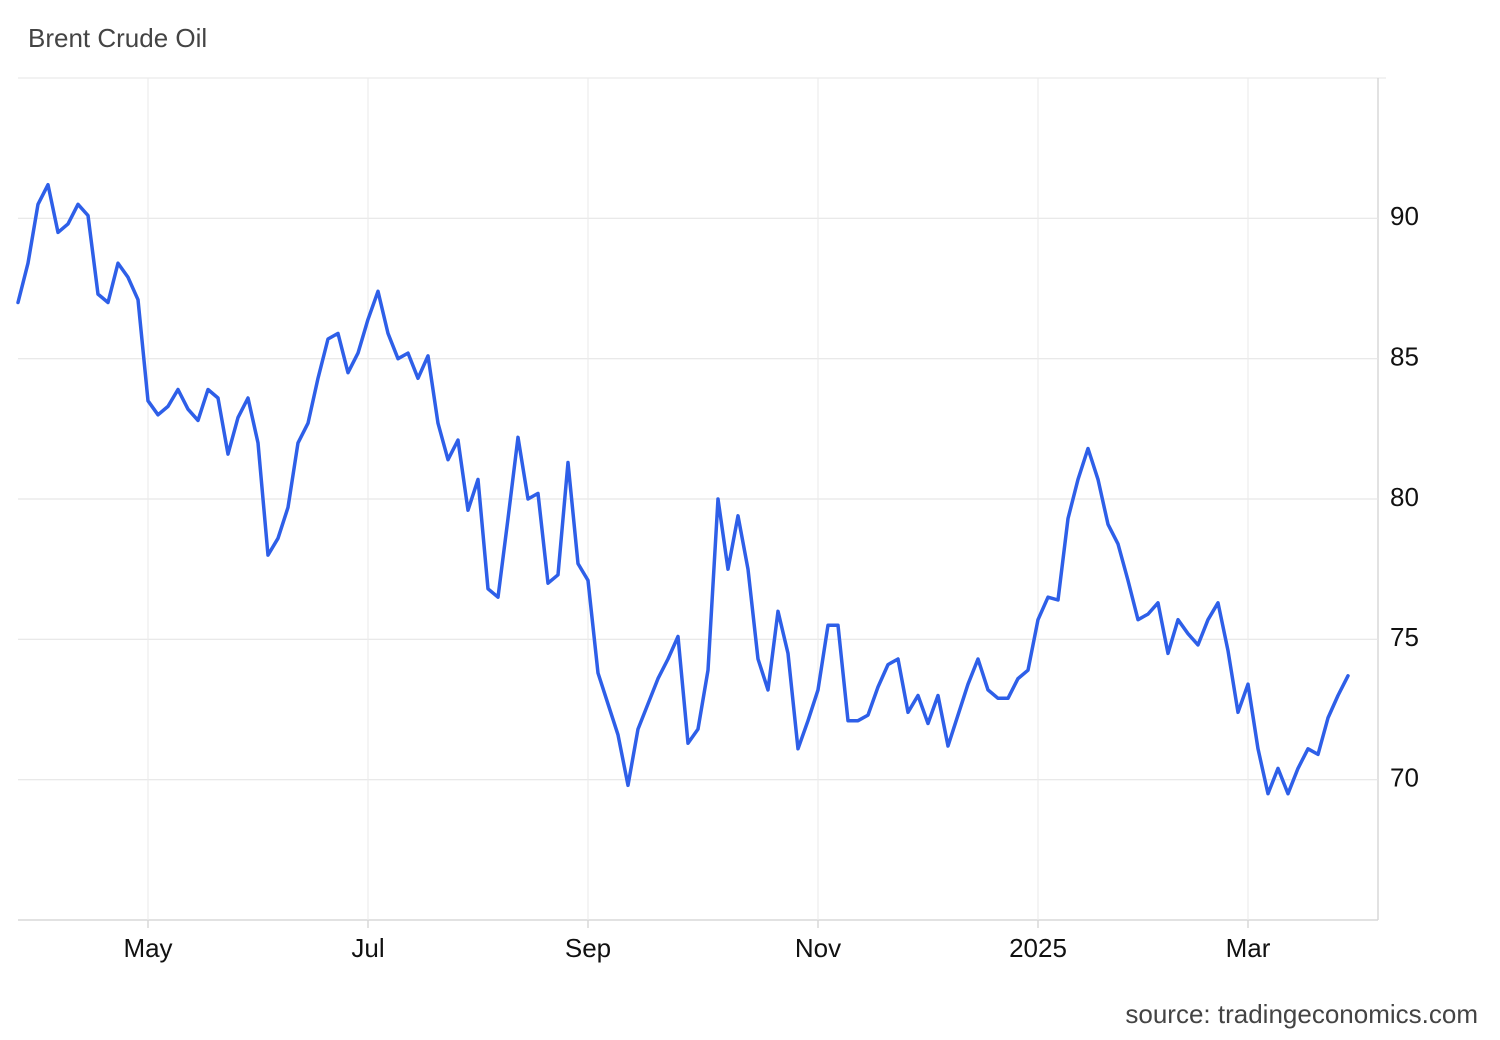 The image size is (1500, 1040). I want to click on y-tick-label: 70, so click(1404, 778).